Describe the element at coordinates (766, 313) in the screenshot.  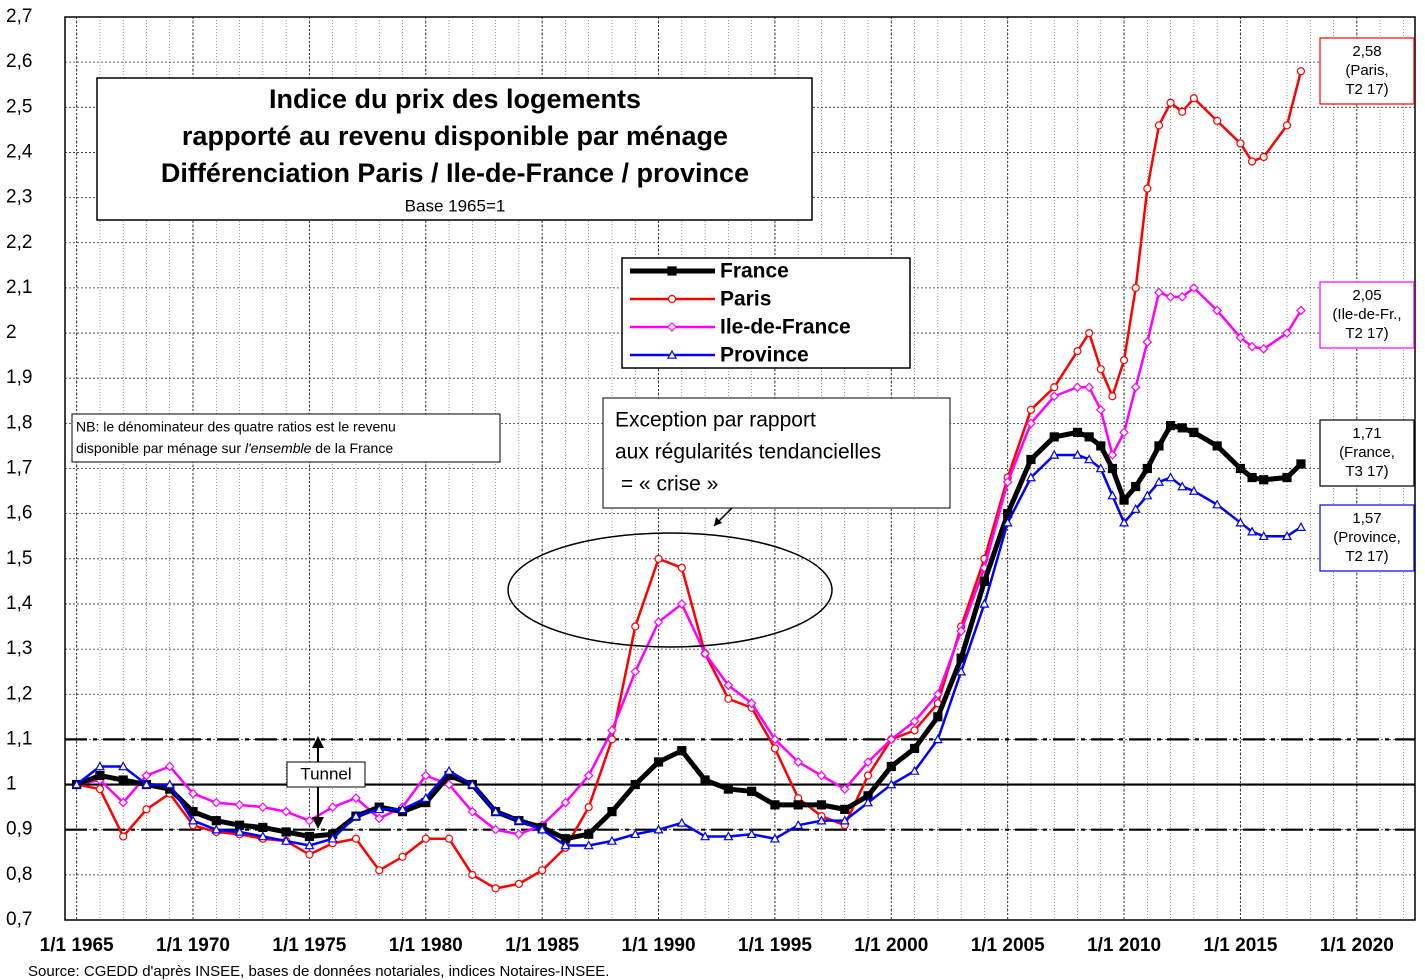
I see `legend: France Paris Ile-de-France Province` at that location.